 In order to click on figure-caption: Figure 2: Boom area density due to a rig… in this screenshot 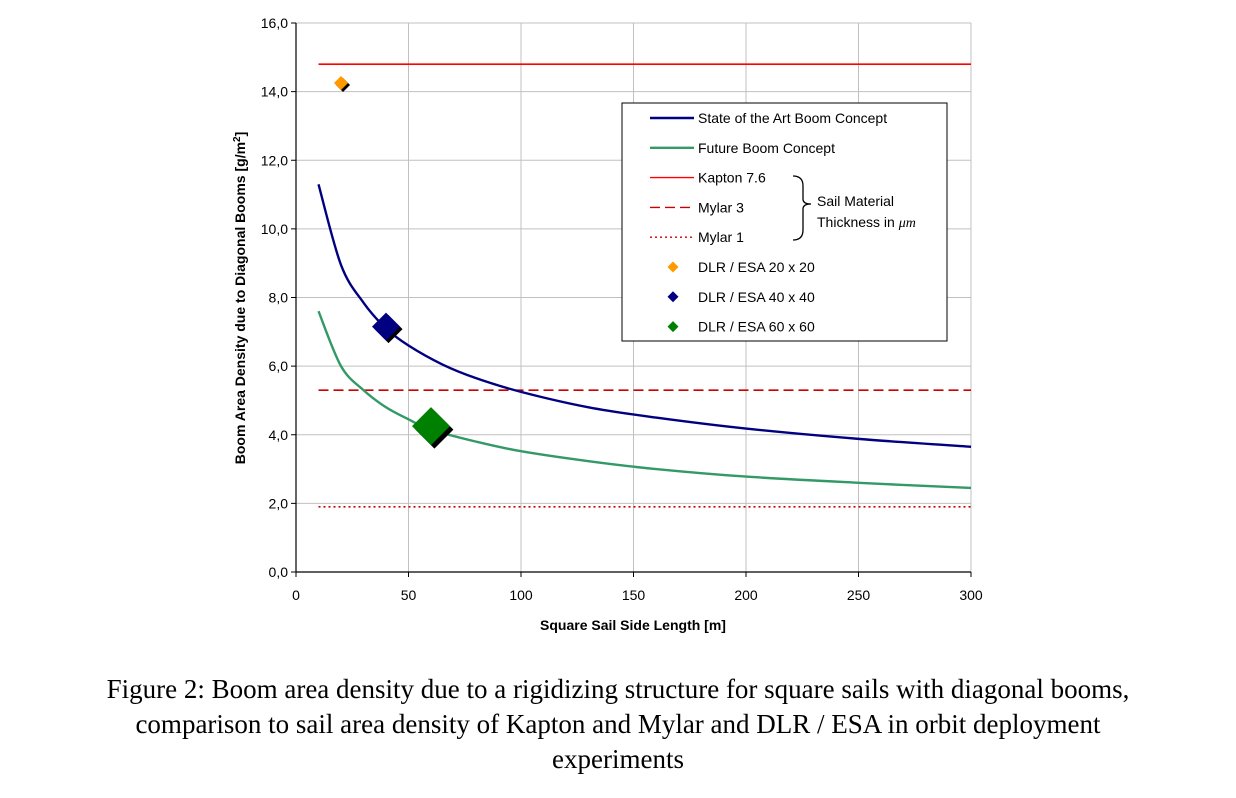, I will do `click(618, 724)`.